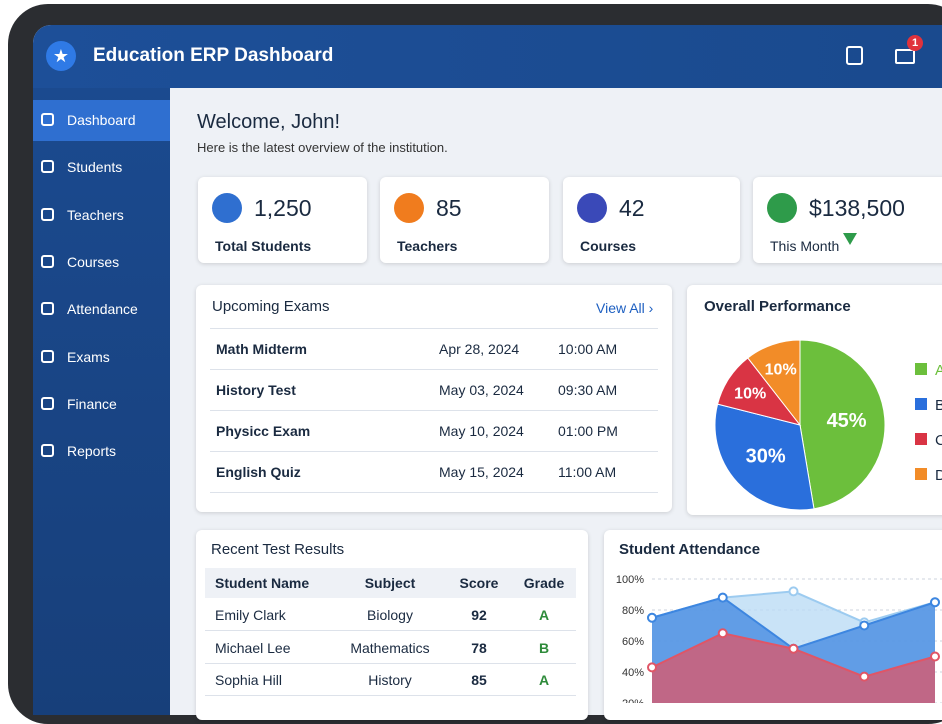  Describe the element at coordinates (793, 668) in the screenshot. I see `area-fill` at that location.